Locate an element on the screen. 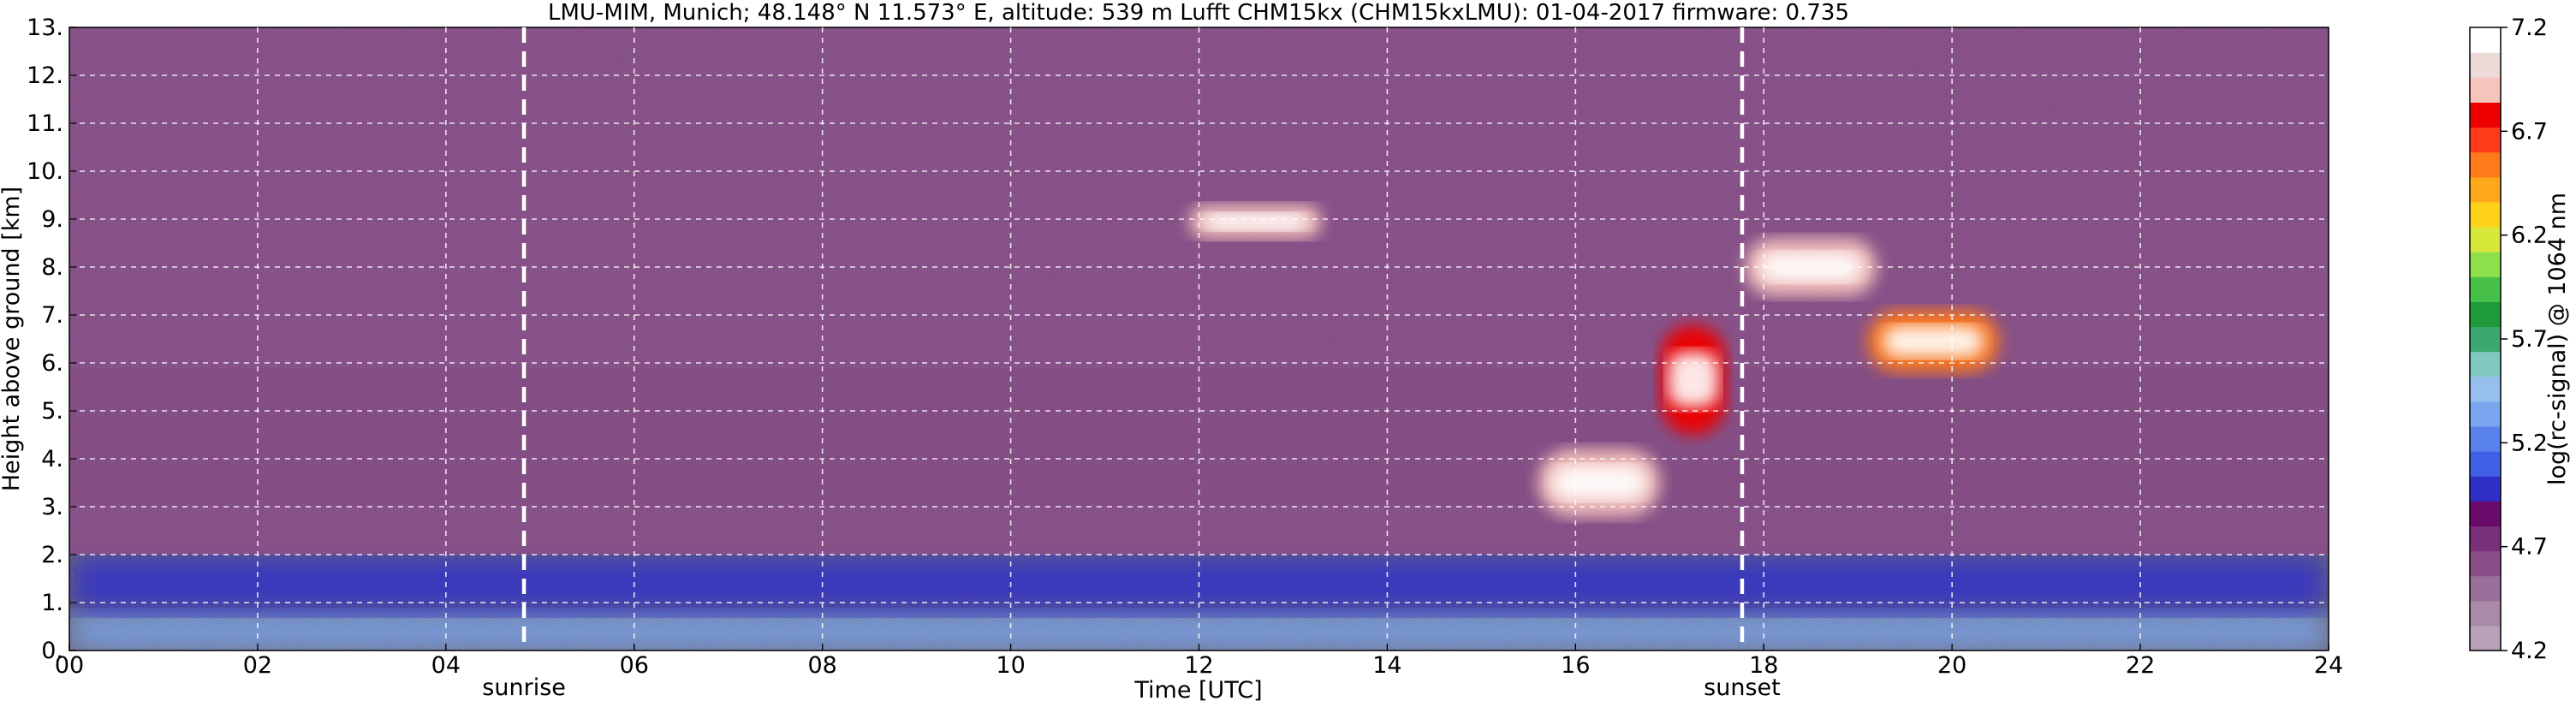 The height and width of the screenshot is (707, 2576). x-tick-label: 22 is located at coordinates (2140, 665).